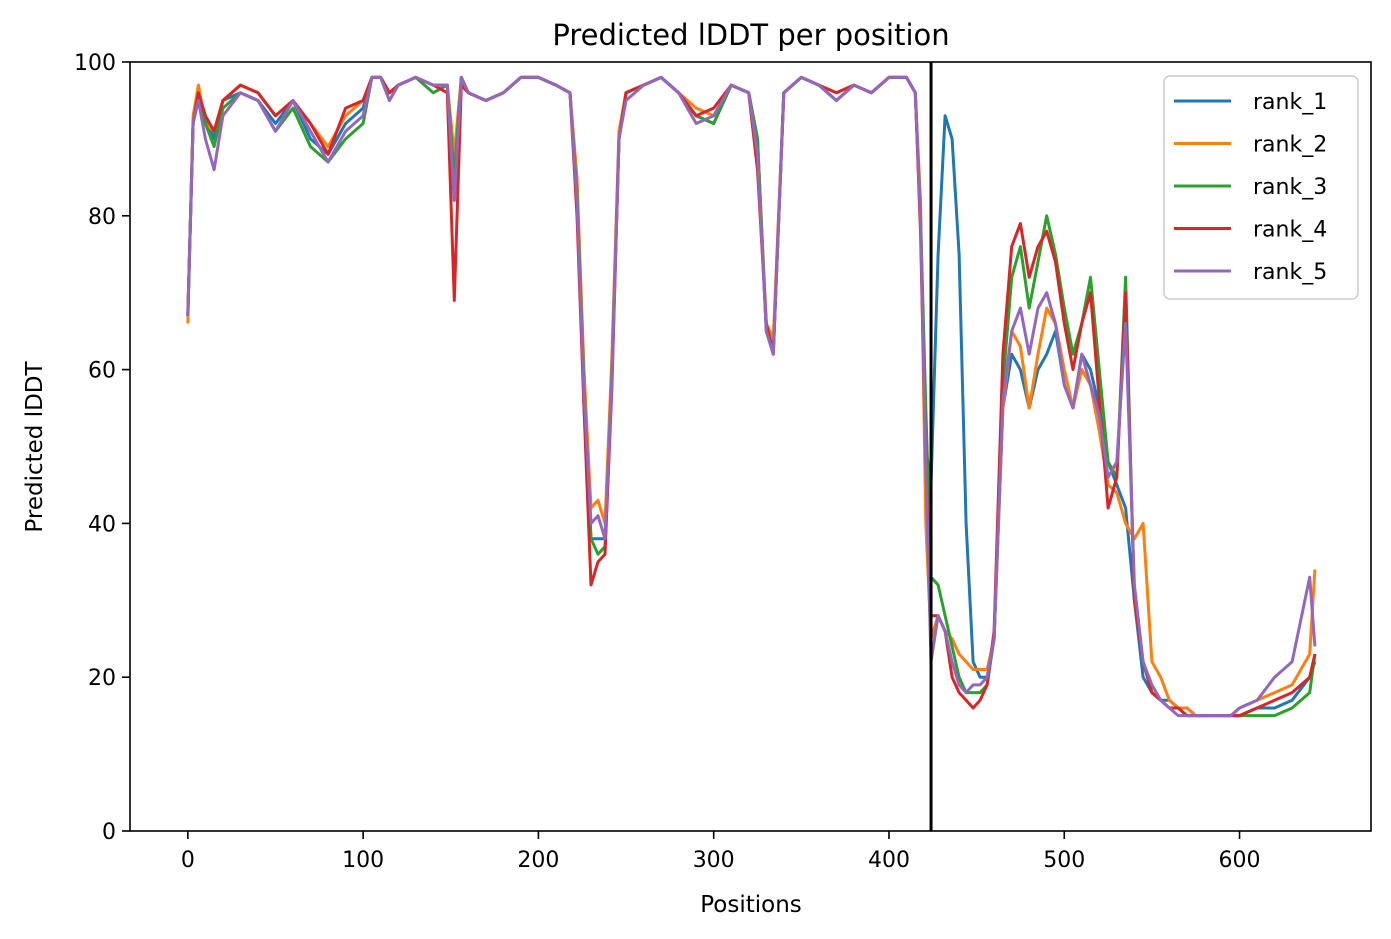 The width and height of the screenshot is (1391, 939). Describe the element at coordinates (1290, 272) in the screenshot. I see `legend-label-rank_5: rank_5` at that location.